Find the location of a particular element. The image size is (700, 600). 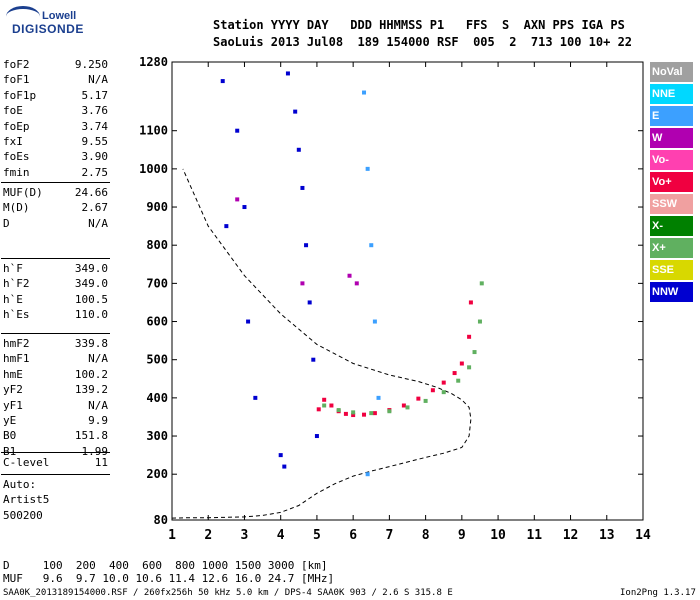

legend-item: X+ is located at coordinates (671, 248).